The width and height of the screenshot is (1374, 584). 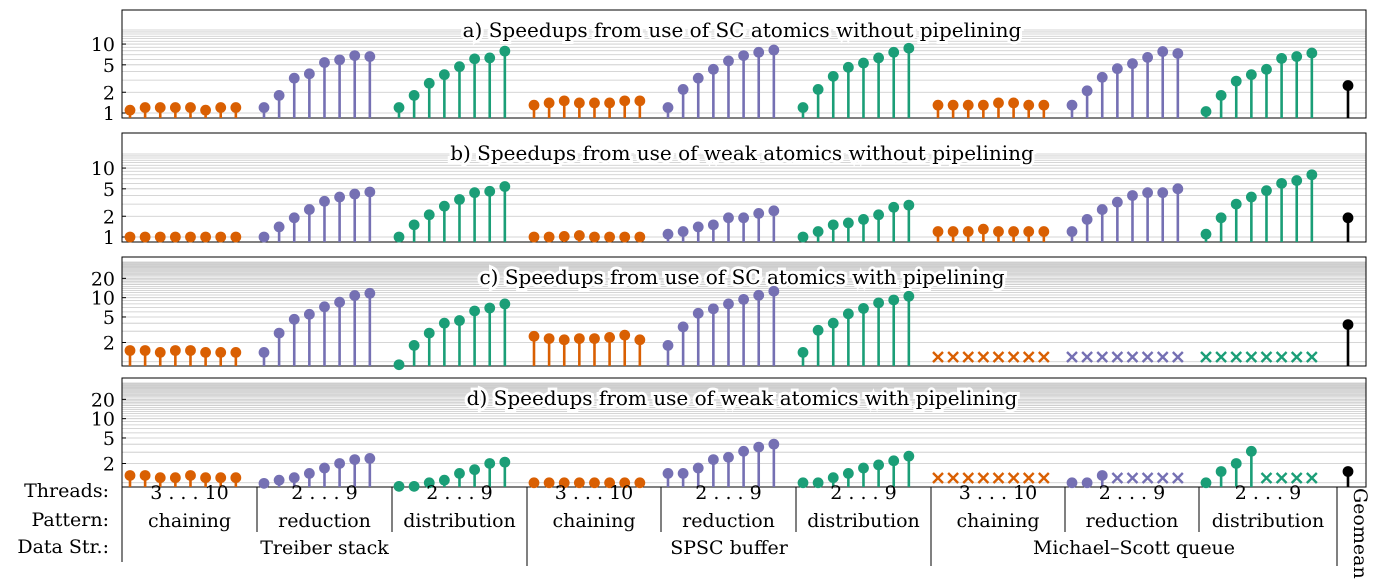 I want to click on x-axis-row-label: Data Str.:, so click(x=63, y=547).